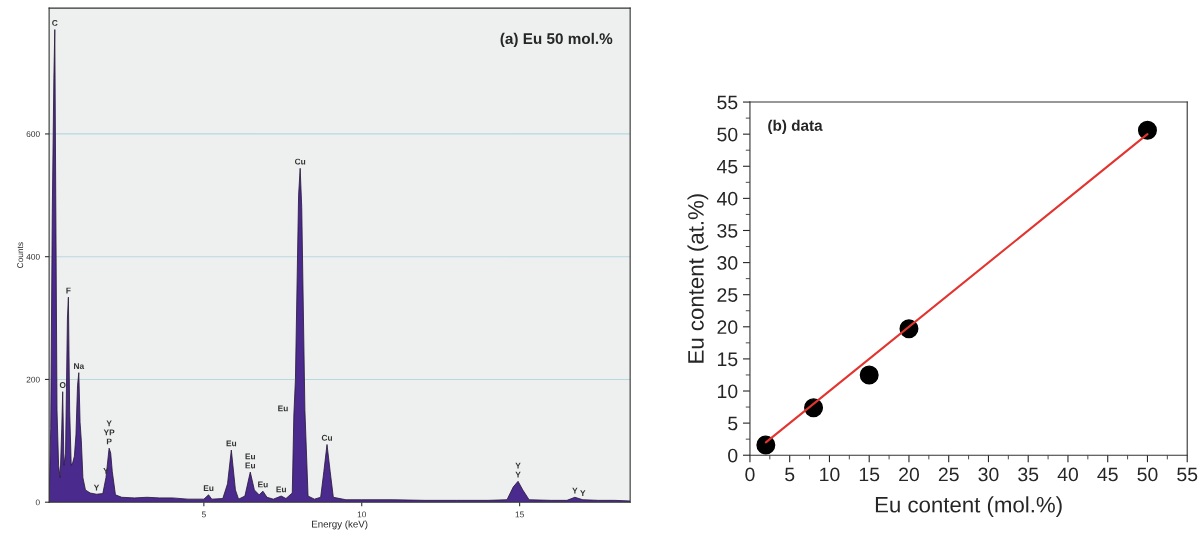 This screenshot has height=540, width=1198. Describe the element at coordinates (795, 126) in the screenshot. I see `text: (b) data` at that location.